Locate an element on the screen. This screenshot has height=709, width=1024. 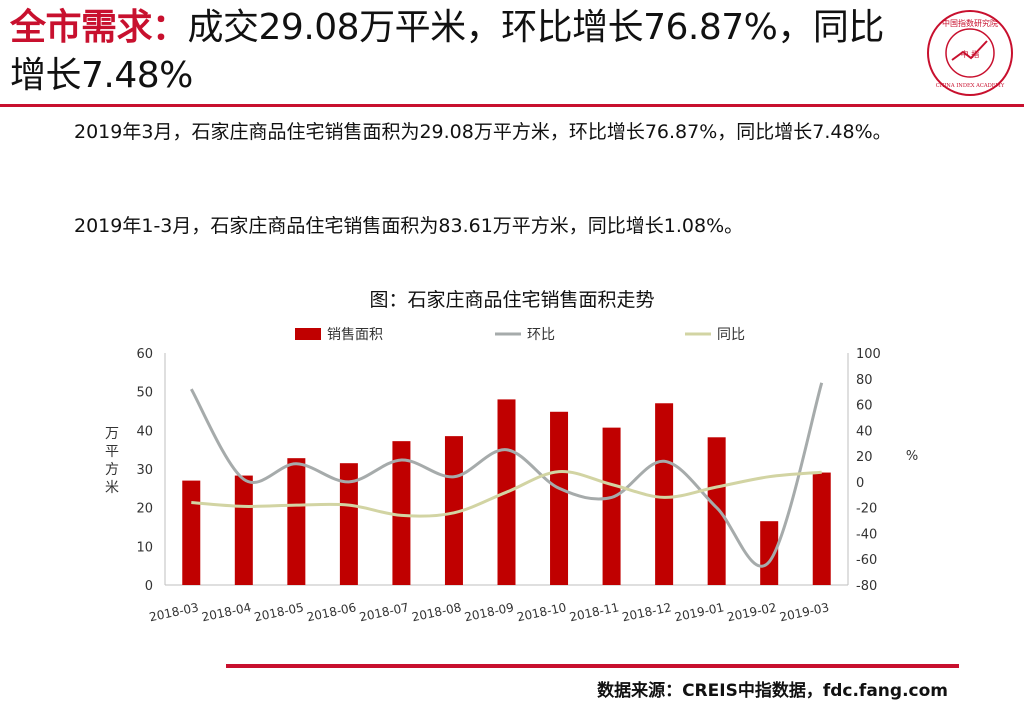
y2-tick-label: -20 is located at coordinates (866, 509).